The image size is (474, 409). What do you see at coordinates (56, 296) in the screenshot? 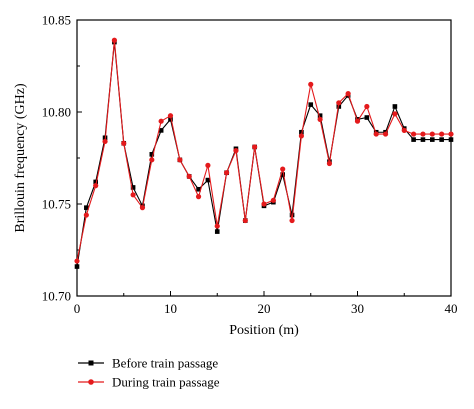
I see `y-tick-label: 10.70` at bounding box center [56, 296].